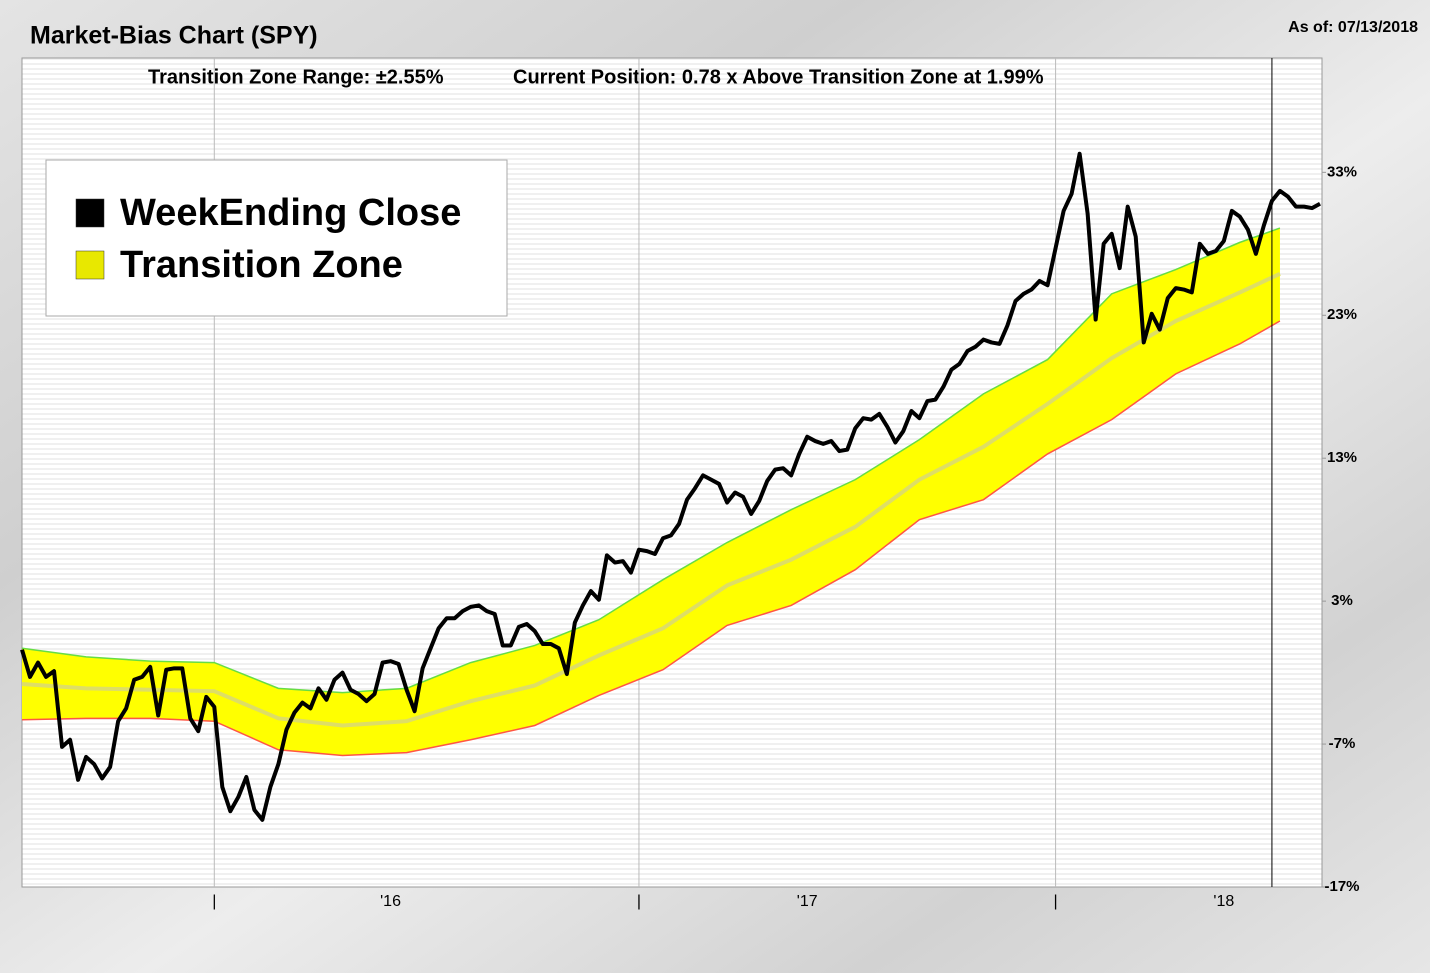  I want to click on legend: WeekEnding Close Transition Zone, so click(276, 238).